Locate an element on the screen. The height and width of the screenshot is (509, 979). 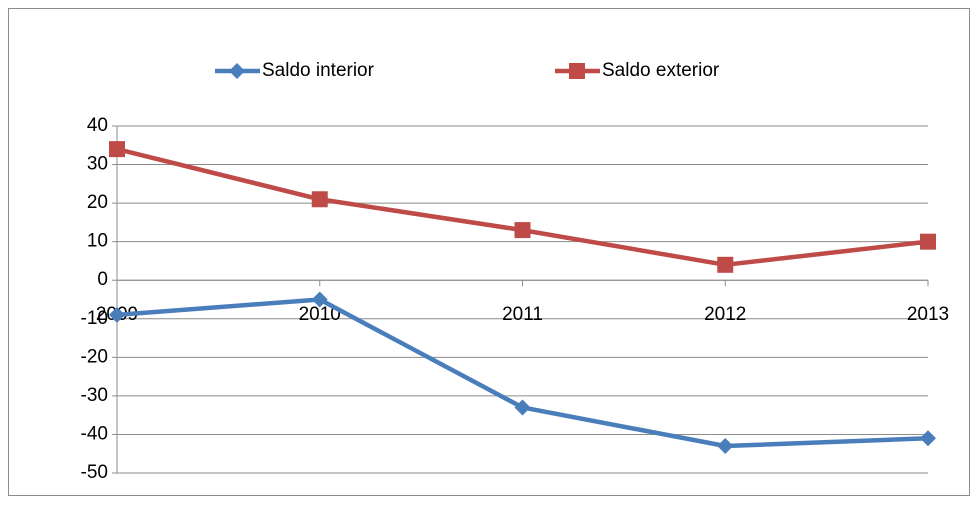
y-tick-label: 10 is located at coordinates (97, 241).